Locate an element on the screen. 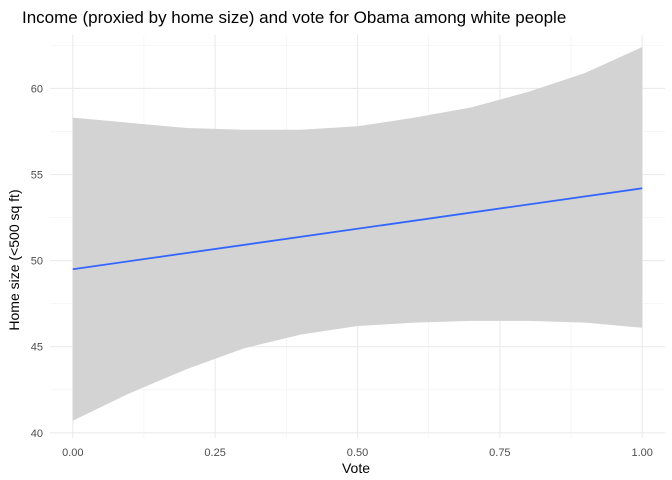 The width and height of the screenshot is (672, 480). y-tick-label: 50 is located at coordinates (37, 262).